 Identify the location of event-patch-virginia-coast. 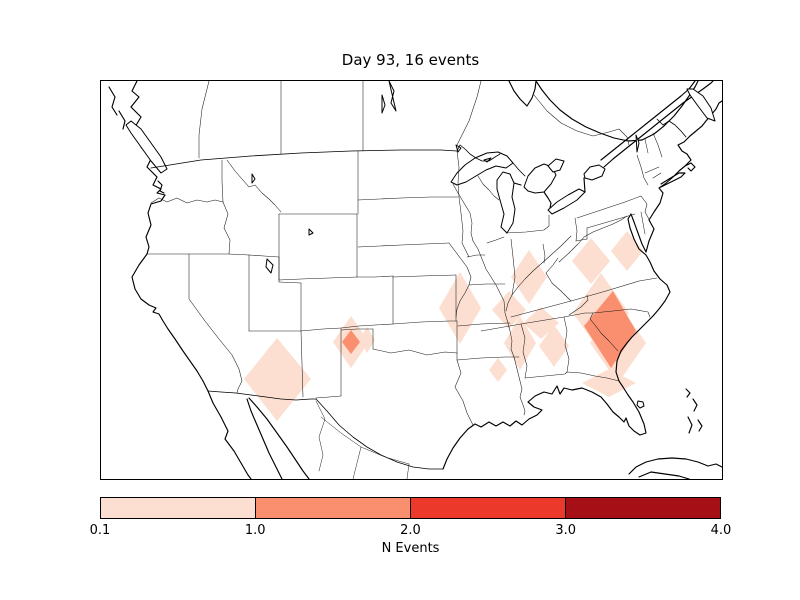
(627, 251).